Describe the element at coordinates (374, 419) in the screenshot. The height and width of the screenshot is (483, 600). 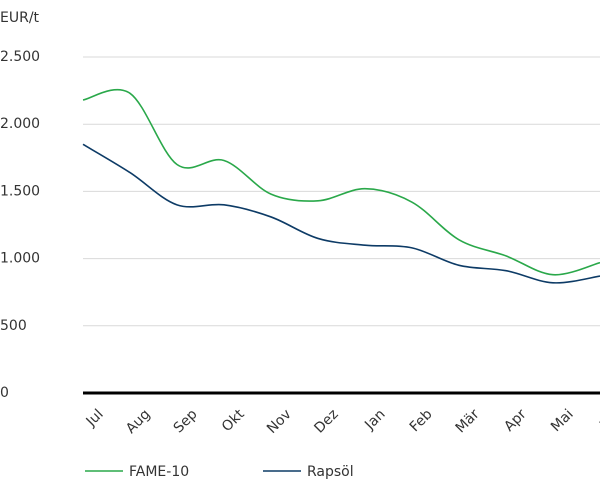
I see `x-tick-label: Jan` at that location.